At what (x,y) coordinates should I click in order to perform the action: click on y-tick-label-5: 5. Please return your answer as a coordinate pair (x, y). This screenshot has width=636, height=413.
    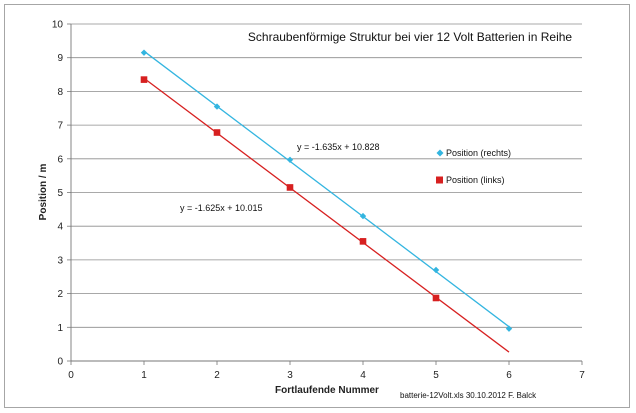
    Looking at the image, I should click on (60, 193).